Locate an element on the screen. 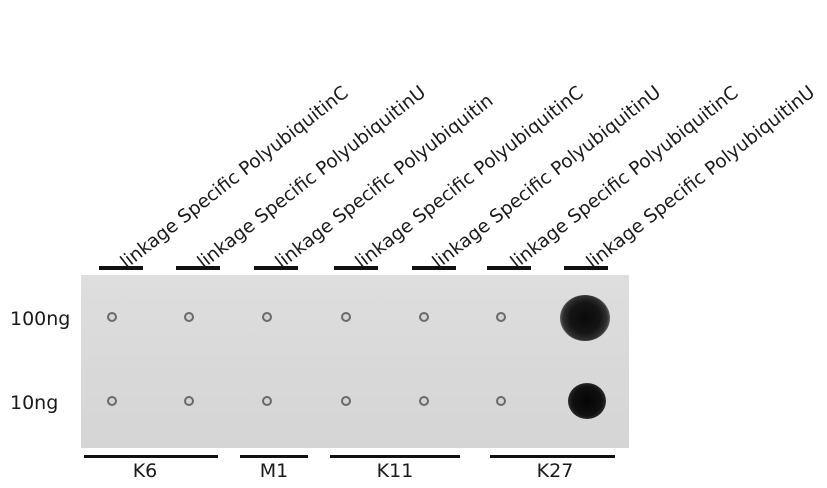 The image size is (827, 488). group-label-k6: K6 is located at coordinates (145, 471).